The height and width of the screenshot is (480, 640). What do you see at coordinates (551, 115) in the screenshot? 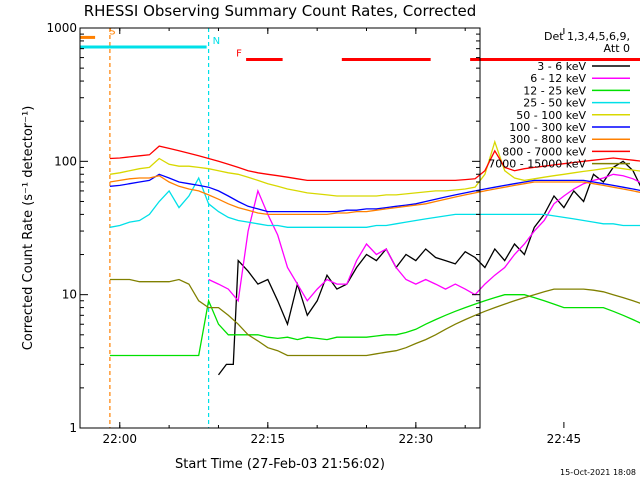
I see `legend-label-4: 50 - 100 keV` at bounding box center [551, 115].